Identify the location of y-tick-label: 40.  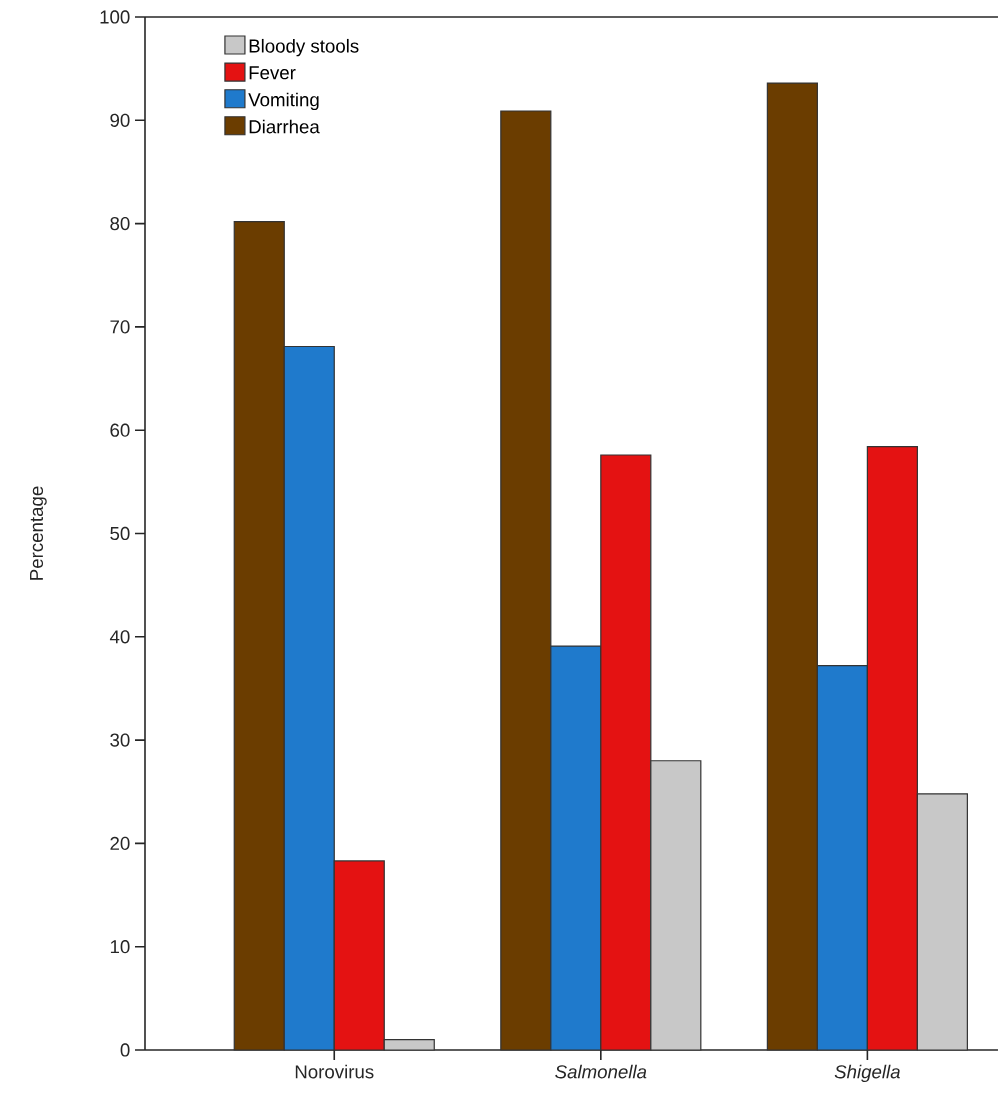
(119, 637).